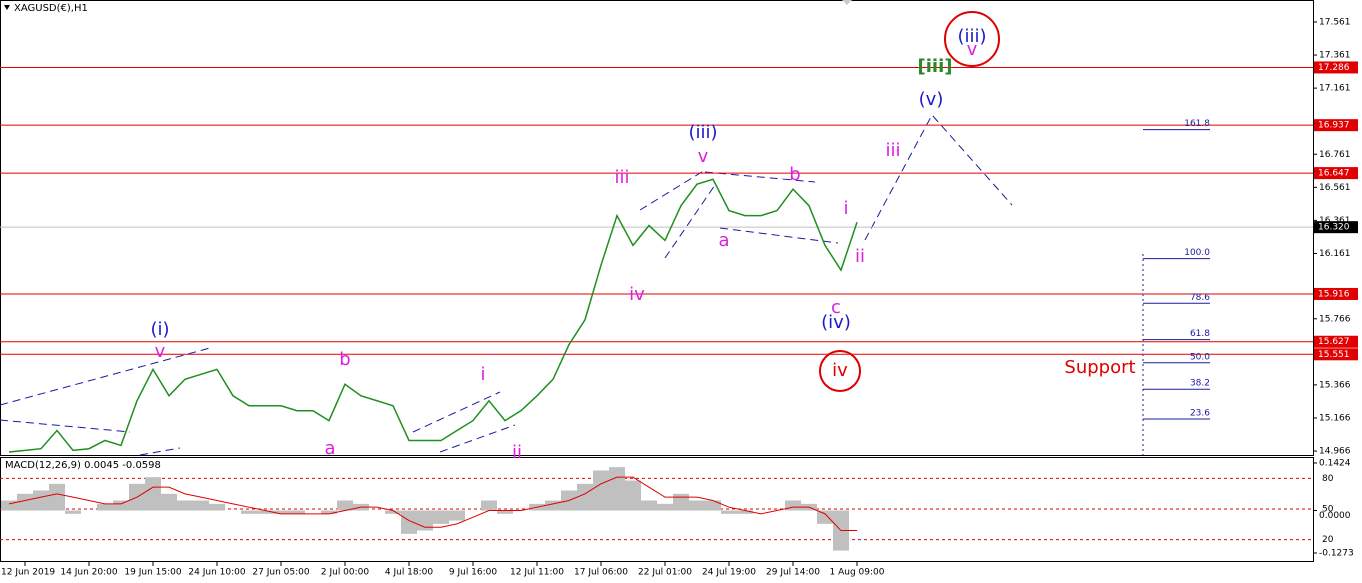  What do you see at coordinates (1197, 124) in the screenshot?
I see `fib-label: 161.8` at bounding box center [1197, 124].